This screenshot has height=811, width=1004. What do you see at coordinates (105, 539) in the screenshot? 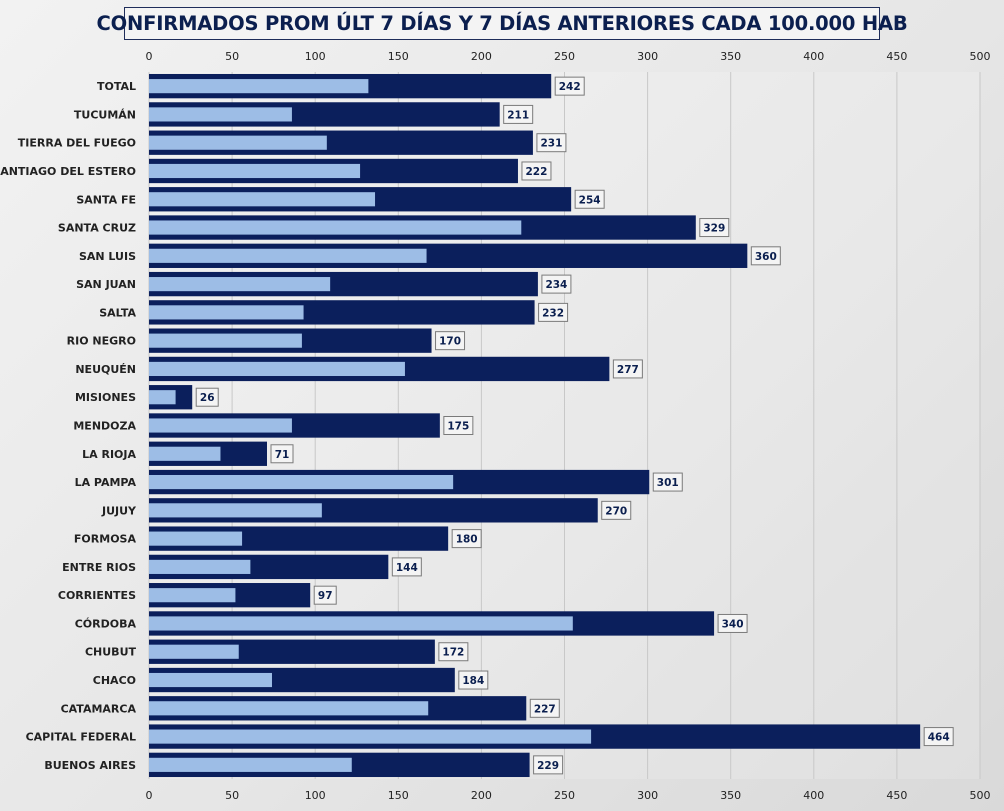
I see `category-label: FORMOSA` at bounding box center [105, 539].